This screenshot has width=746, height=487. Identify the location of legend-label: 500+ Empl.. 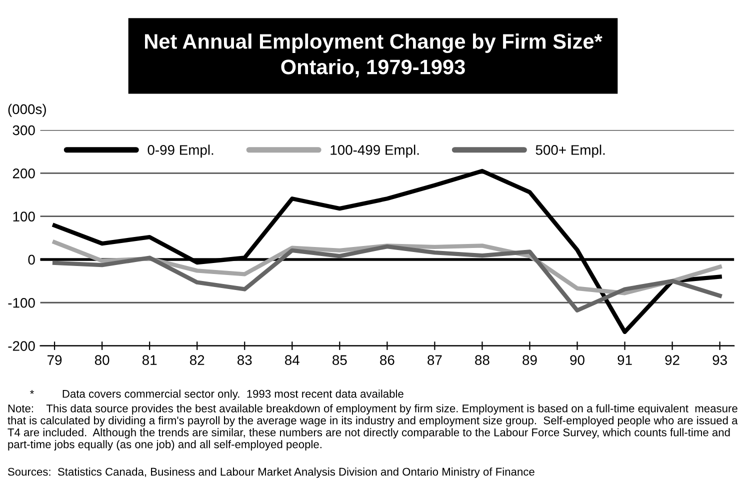
(570, 151).